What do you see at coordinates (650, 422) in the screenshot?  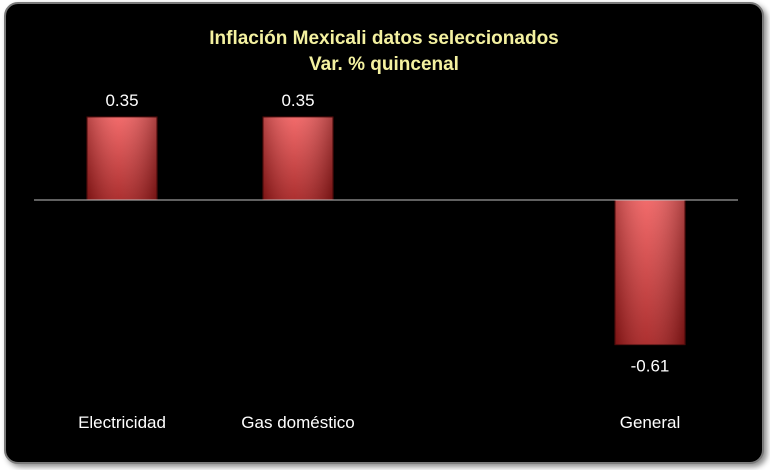 I see `category-label: General` at bounding box center [650, 422].